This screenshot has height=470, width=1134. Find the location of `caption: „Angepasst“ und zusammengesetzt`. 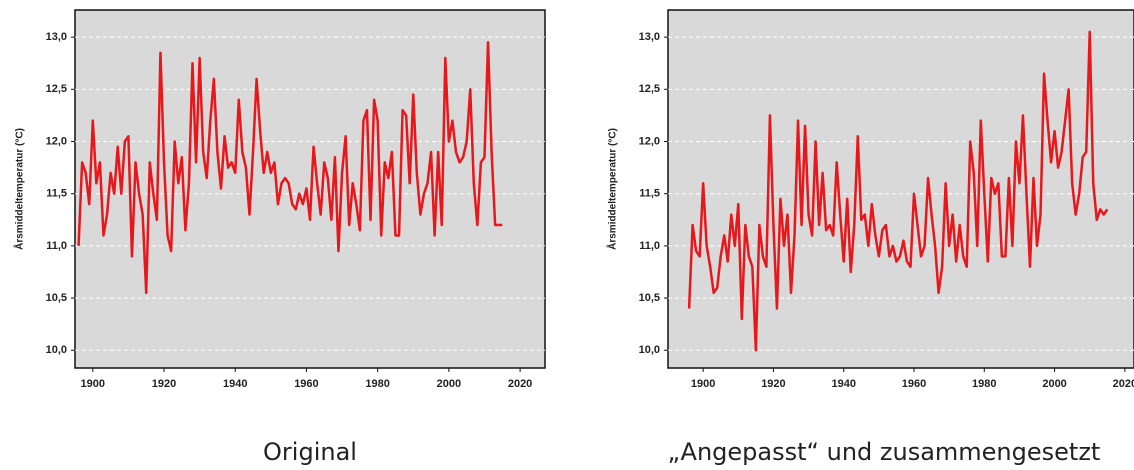

caption: „Angepasst“ und zusammengesetzt is located at coordinates (884, 452).